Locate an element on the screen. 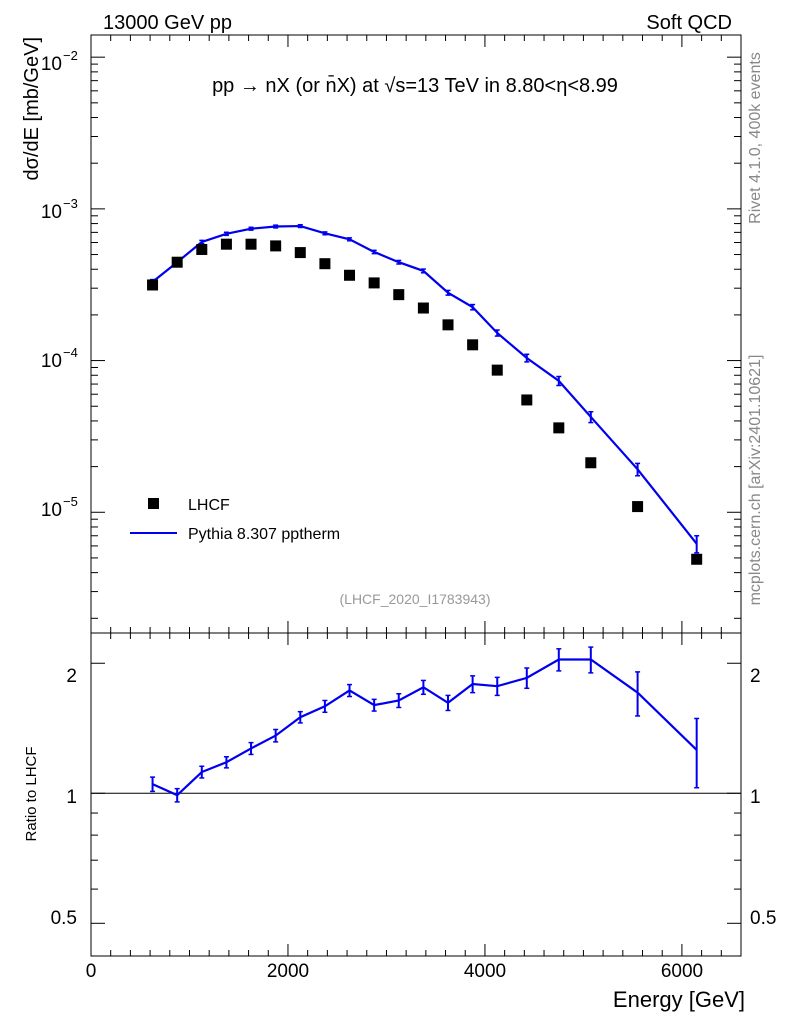 The image size is (786, 1024). ratio-y-tick-label-right: 2 is located at coordinates (755, 676).